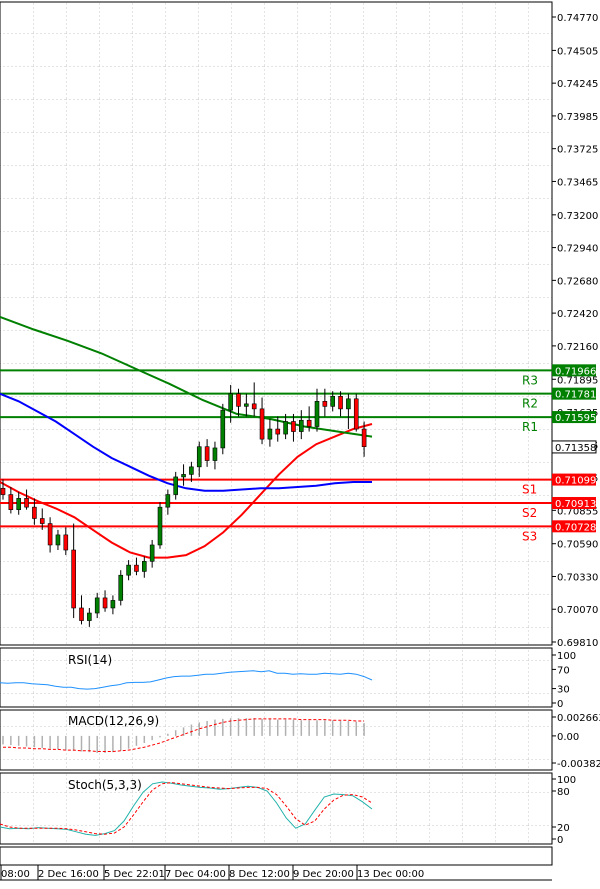  What do you see at coordinates (186, 680) in the screenshot?
I see `rsi-line` at bounding box center [186, 680].